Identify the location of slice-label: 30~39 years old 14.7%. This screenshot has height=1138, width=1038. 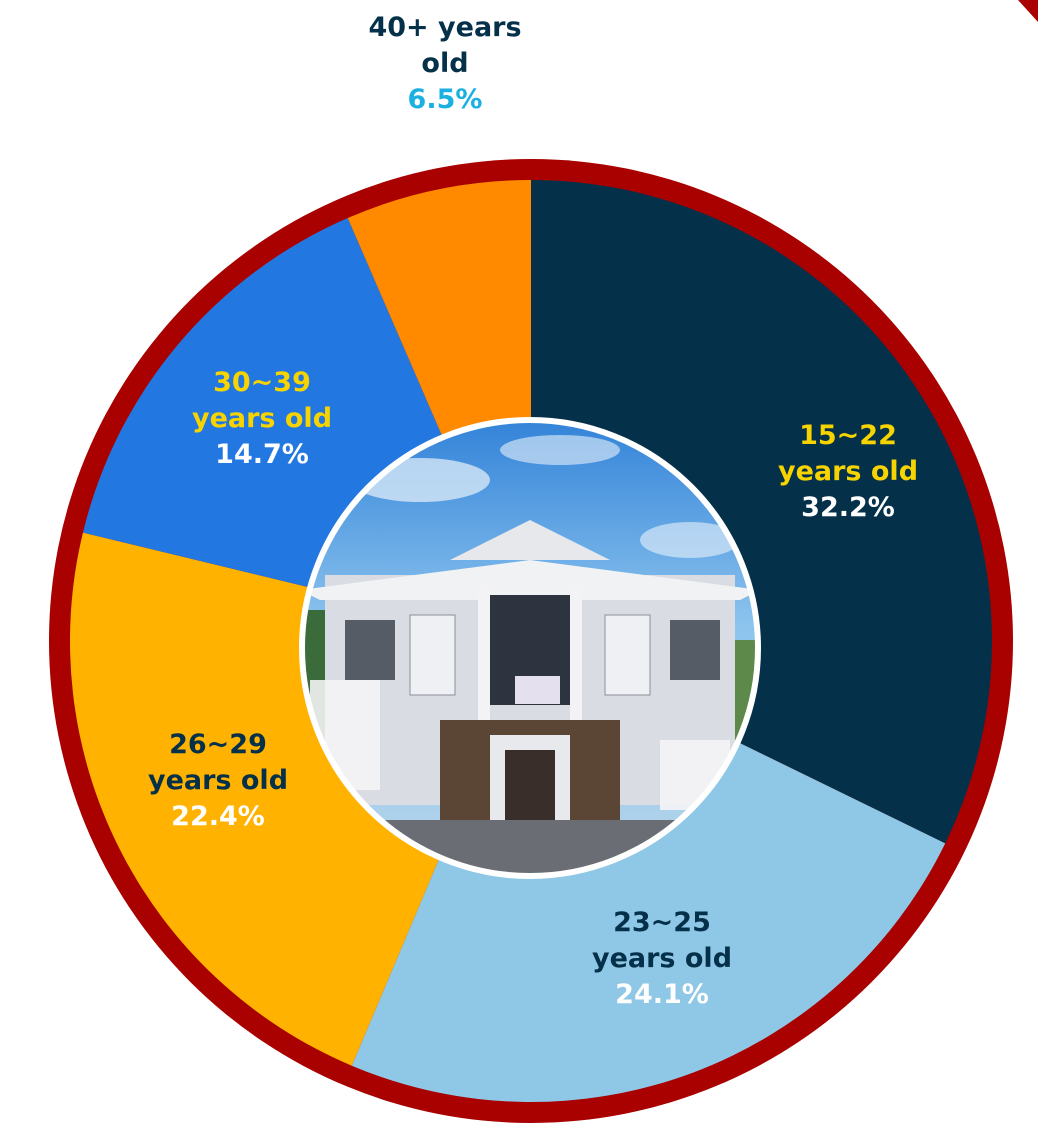
(262, 419).